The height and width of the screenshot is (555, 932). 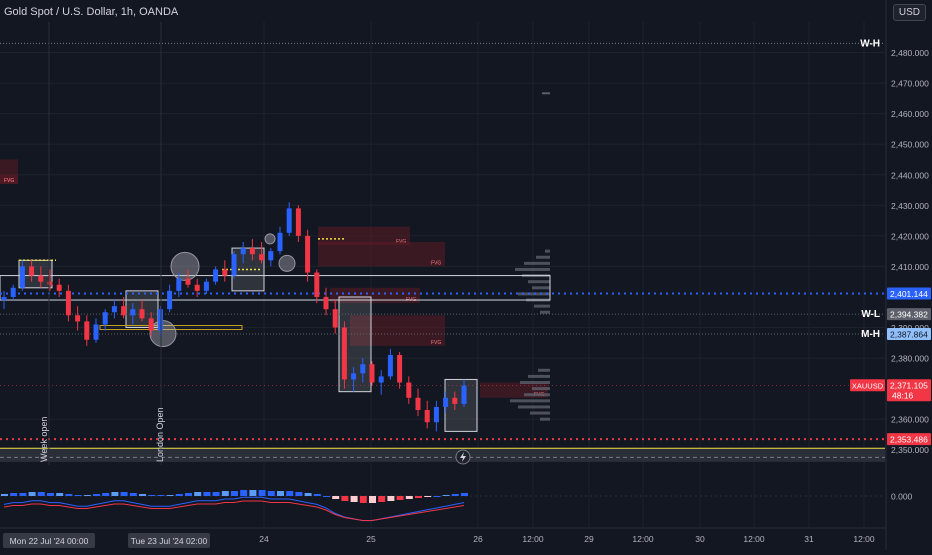 I want to click on order-block-box, so click(x=461, y=405).